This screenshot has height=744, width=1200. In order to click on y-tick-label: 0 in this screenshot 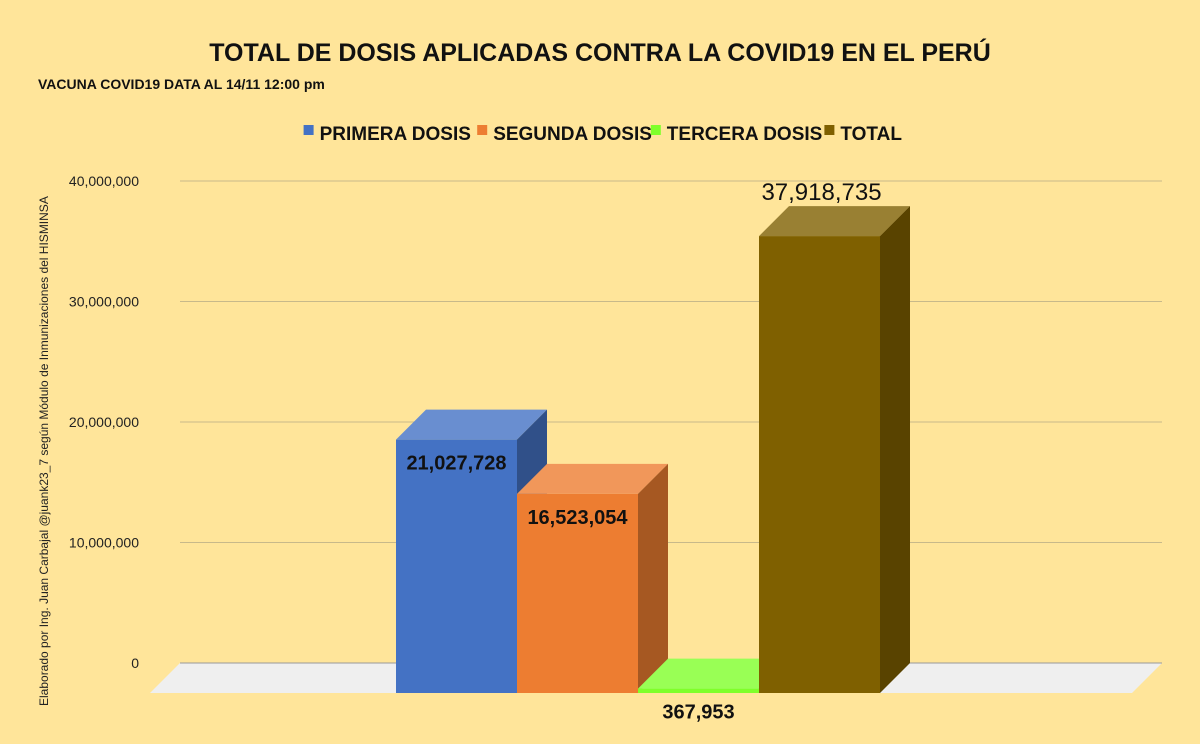, I will do `click(135, 663)`.